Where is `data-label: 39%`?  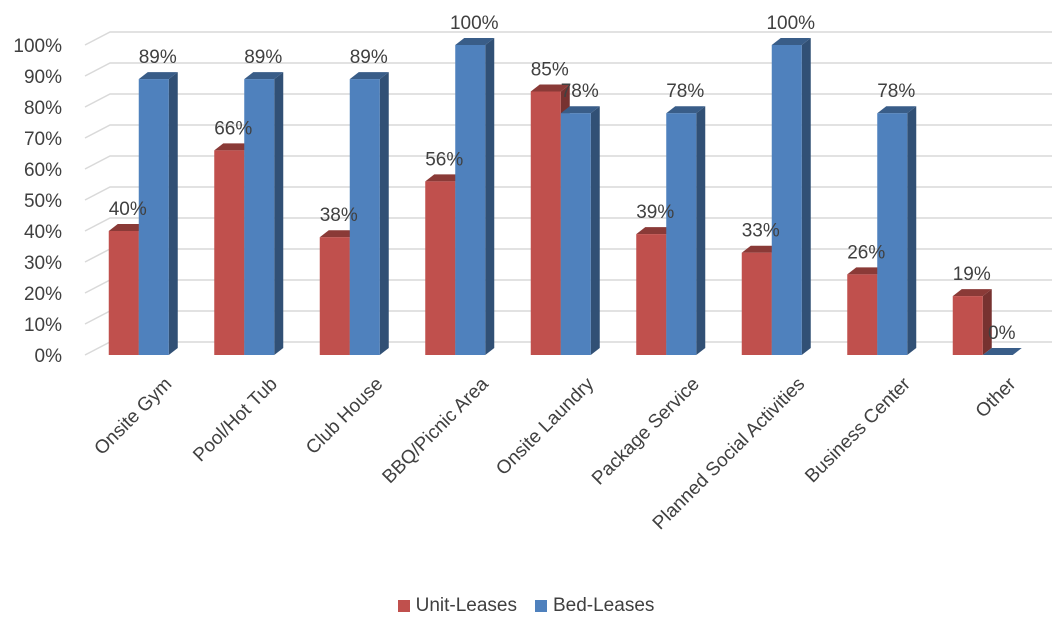 data-label: 39% is located at coordinates (655, 212).